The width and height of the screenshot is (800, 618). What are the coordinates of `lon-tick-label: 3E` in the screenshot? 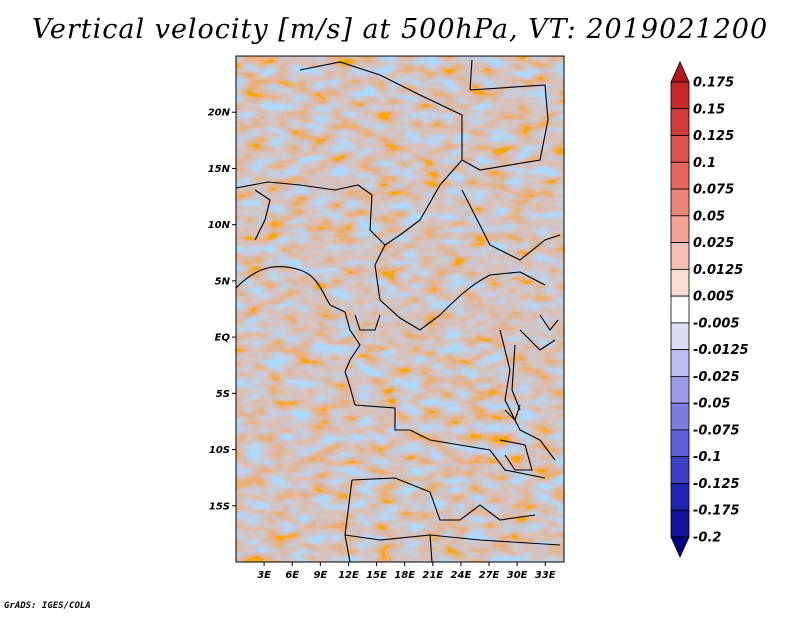 It's located at (264, 575).